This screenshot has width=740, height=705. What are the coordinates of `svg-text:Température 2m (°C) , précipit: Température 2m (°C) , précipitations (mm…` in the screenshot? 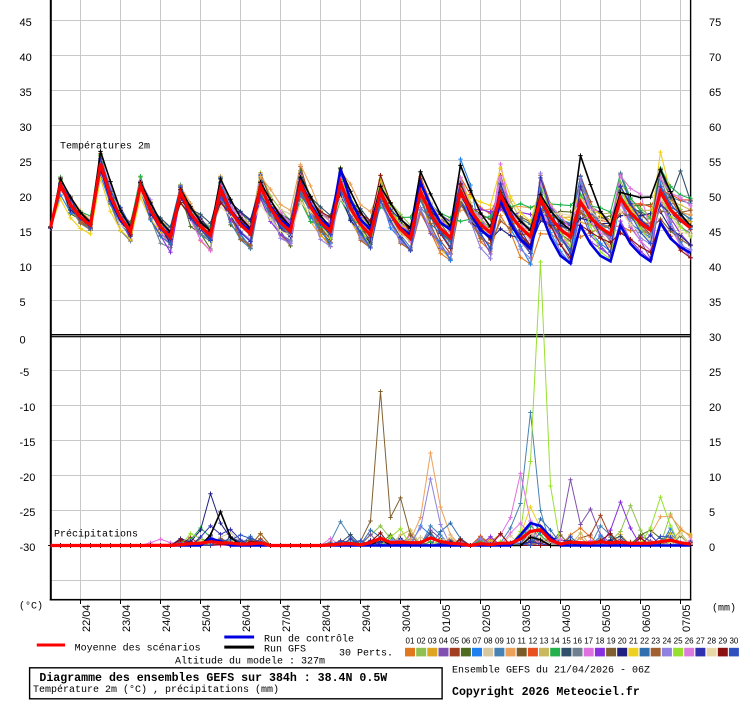 It's located at (156, 690).